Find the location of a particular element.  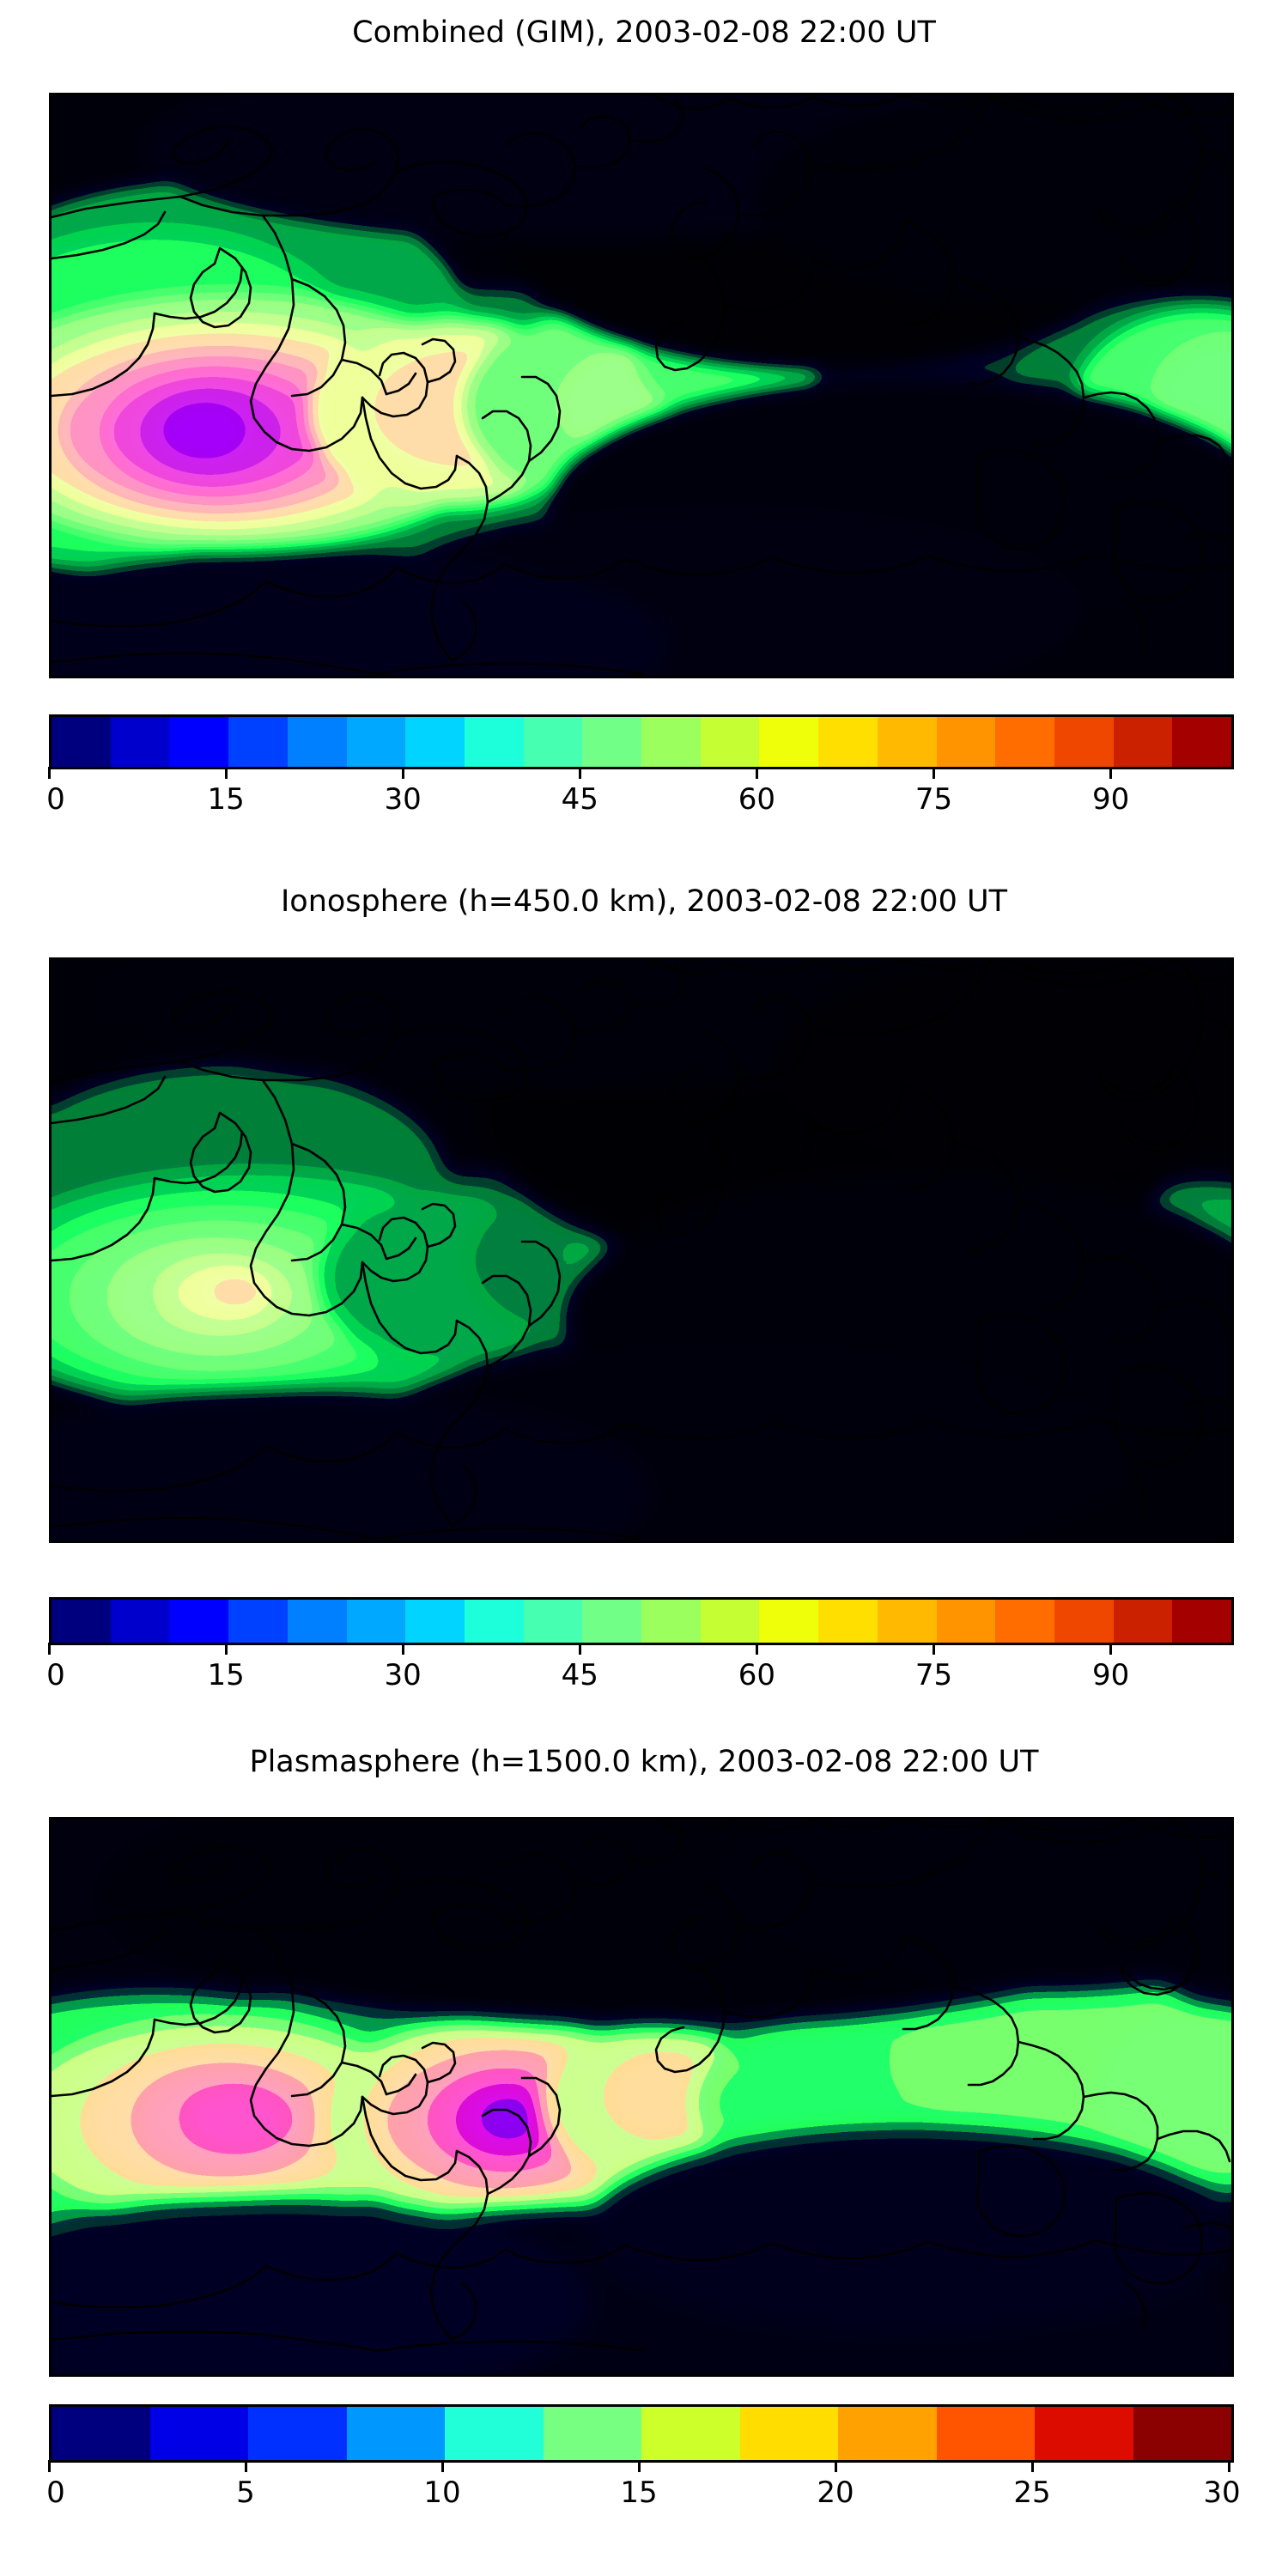

colorbar-tick-label-10: 10 is located at coordinates (442, 2493).